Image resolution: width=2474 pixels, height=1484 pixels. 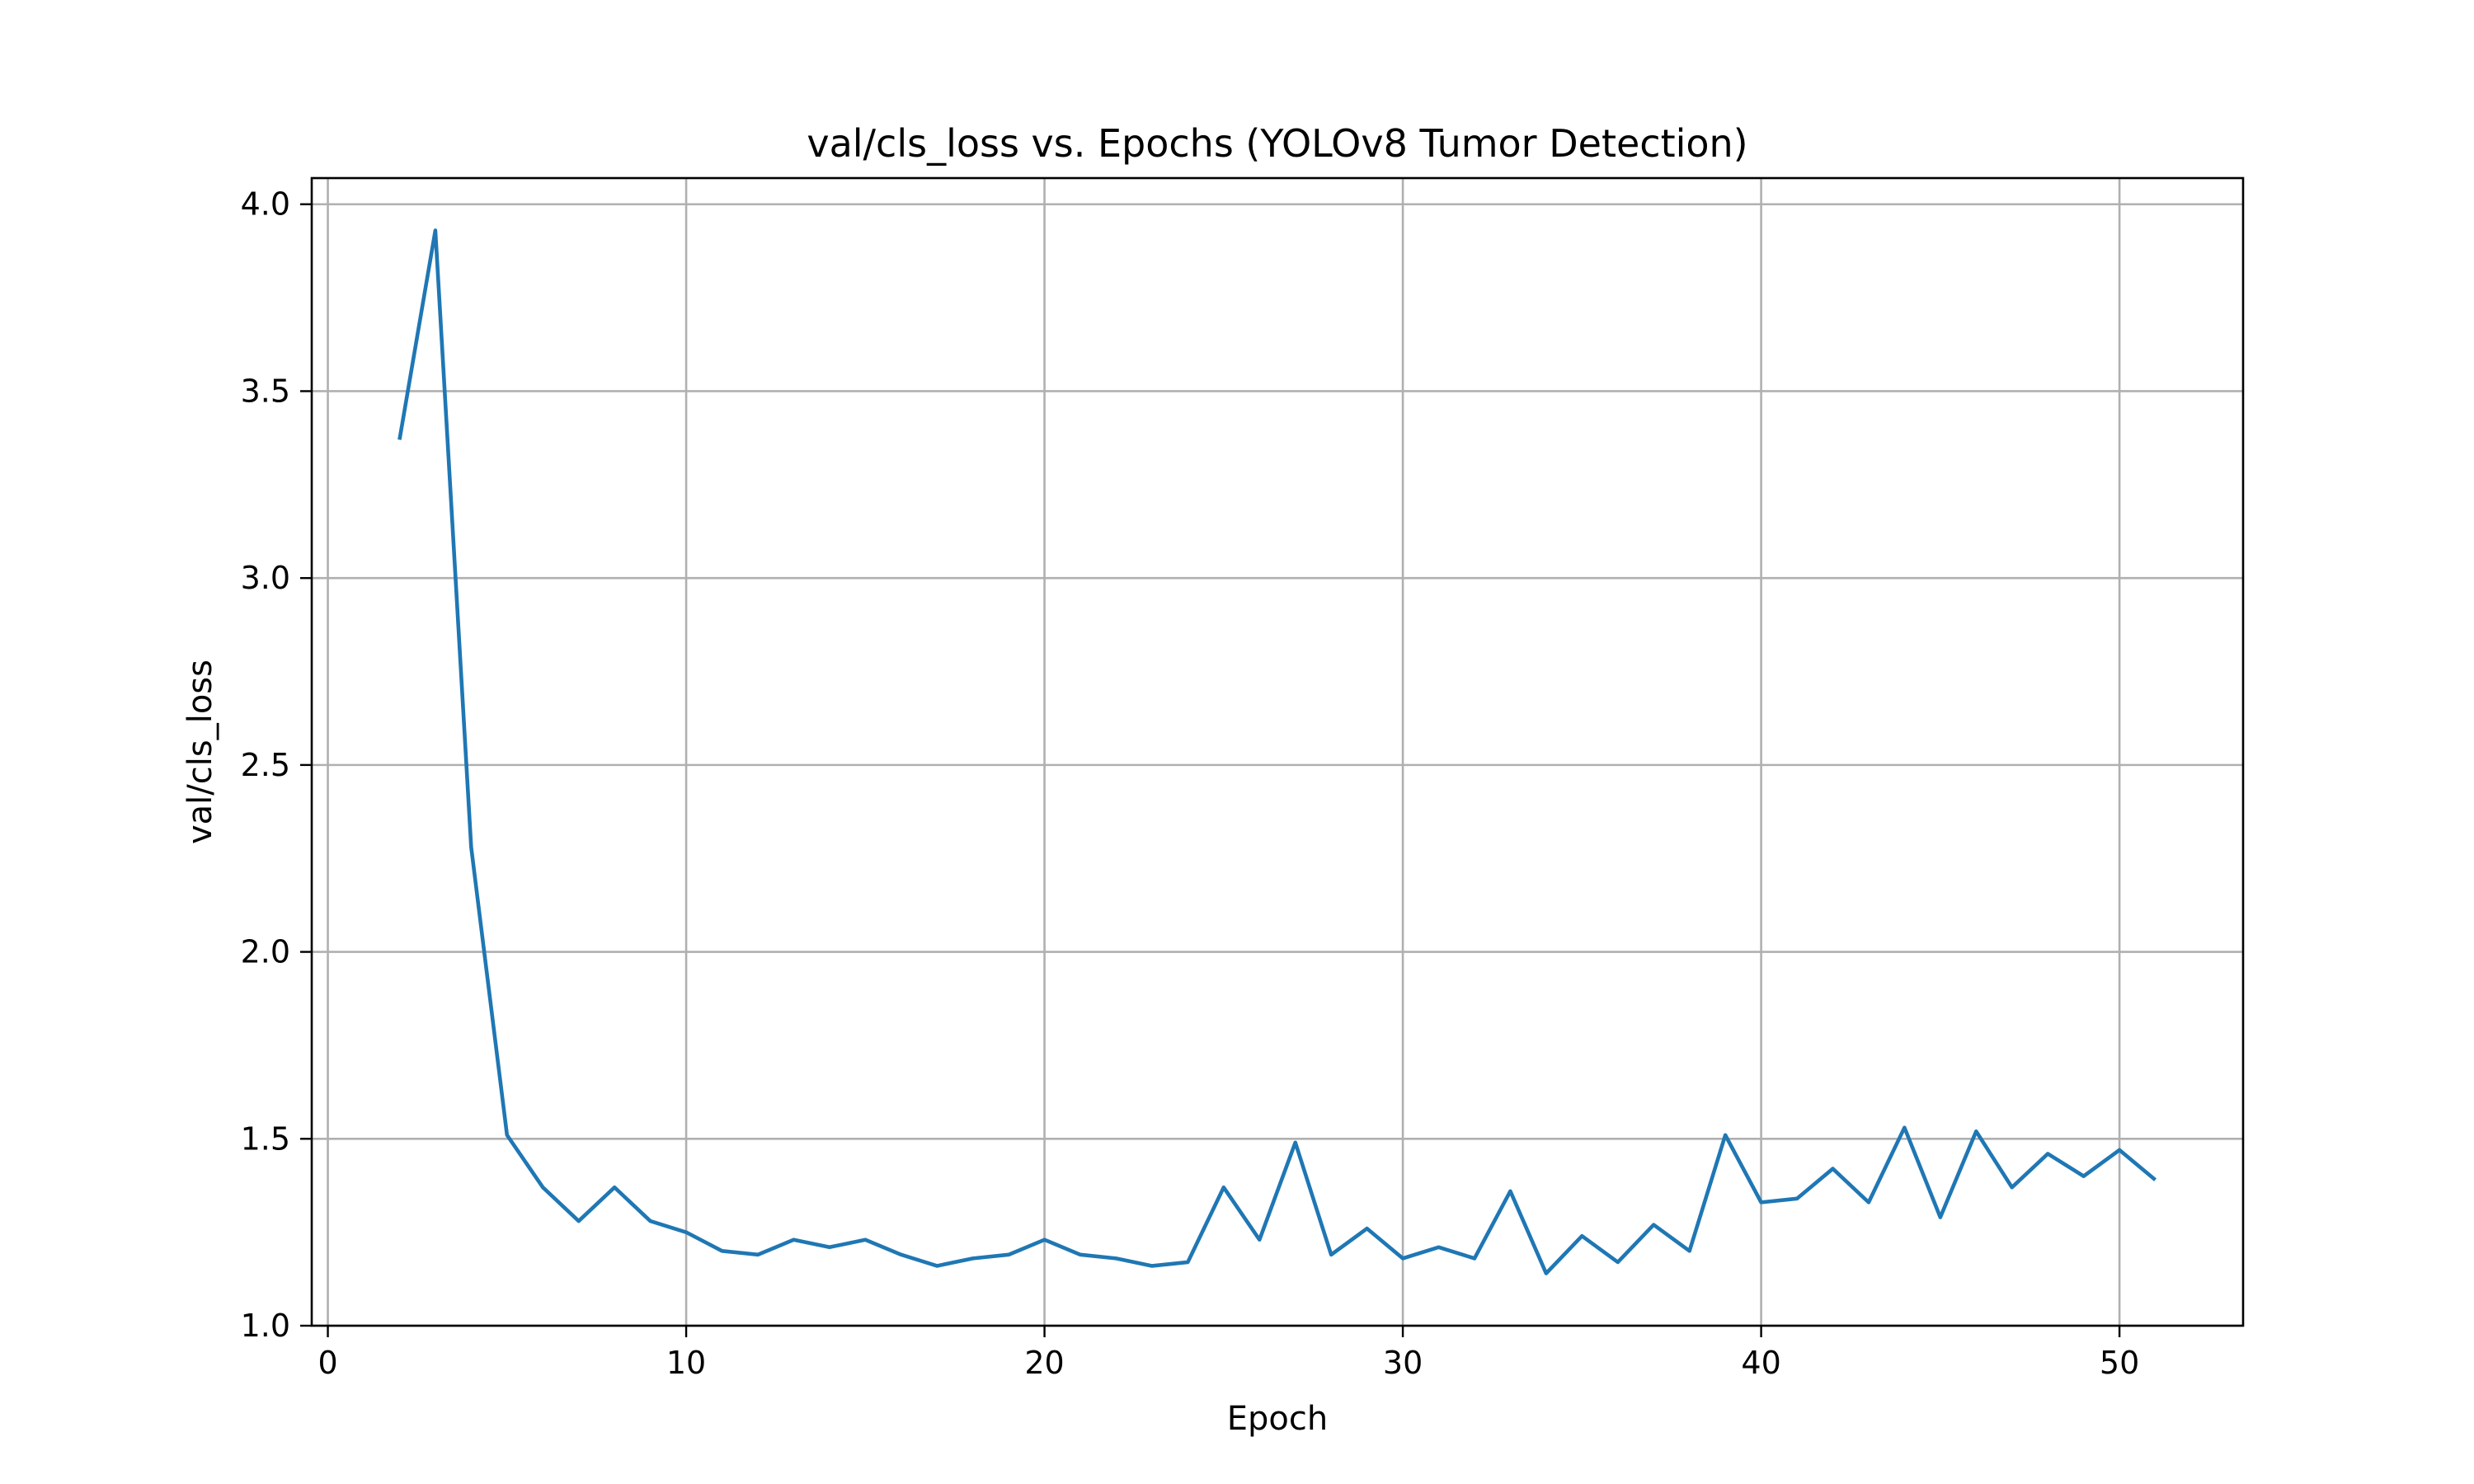 What do you see at coordinates (265, 1326) in the screenshot?
I see `y-tick-label: 1.0` at bounding box center [265, 1326].